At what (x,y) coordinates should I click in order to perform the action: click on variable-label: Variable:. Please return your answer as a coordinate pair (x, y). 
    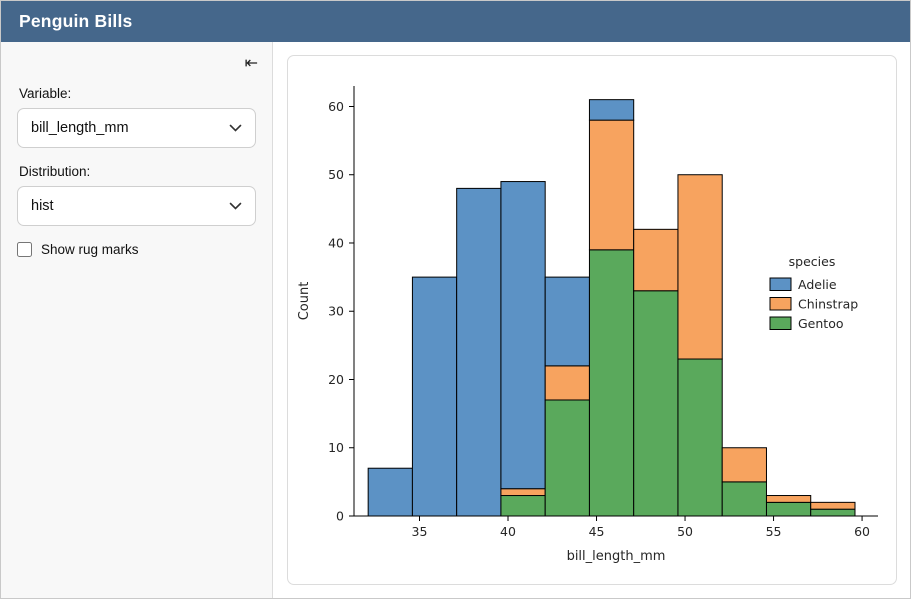
    Looking at the image, I should click on (45, 93).